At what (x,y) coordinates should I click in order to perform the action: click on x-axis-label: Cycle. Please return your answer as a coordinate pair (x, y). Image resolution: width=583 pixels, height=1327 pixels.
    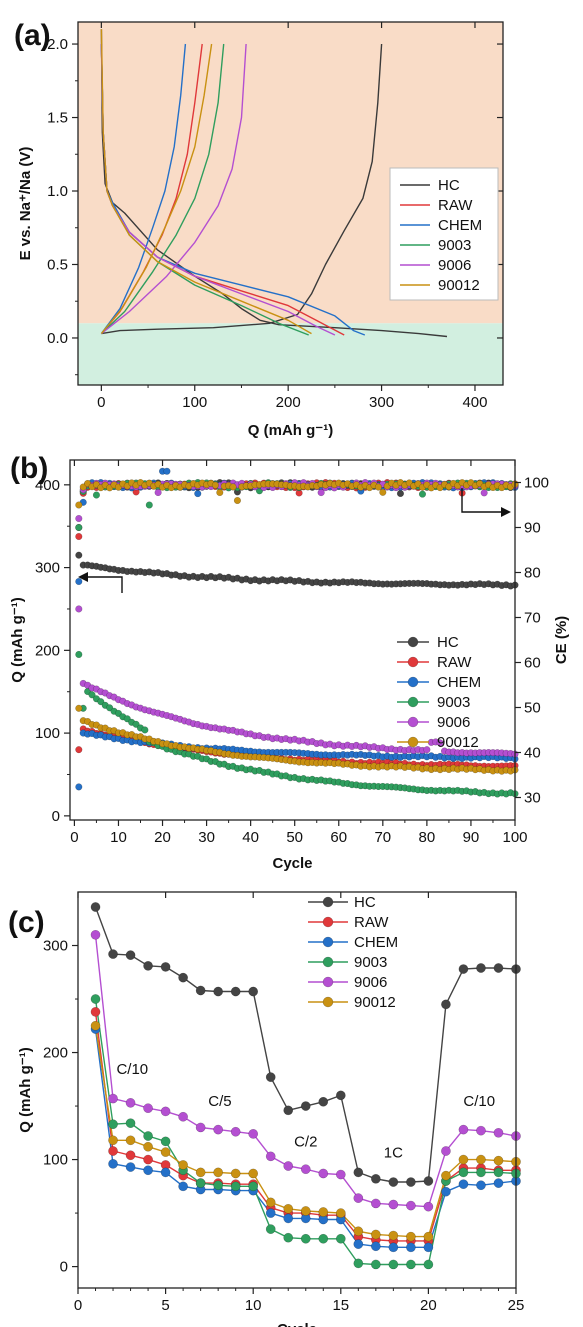
    Looking at the image, I should click on (292, 863).